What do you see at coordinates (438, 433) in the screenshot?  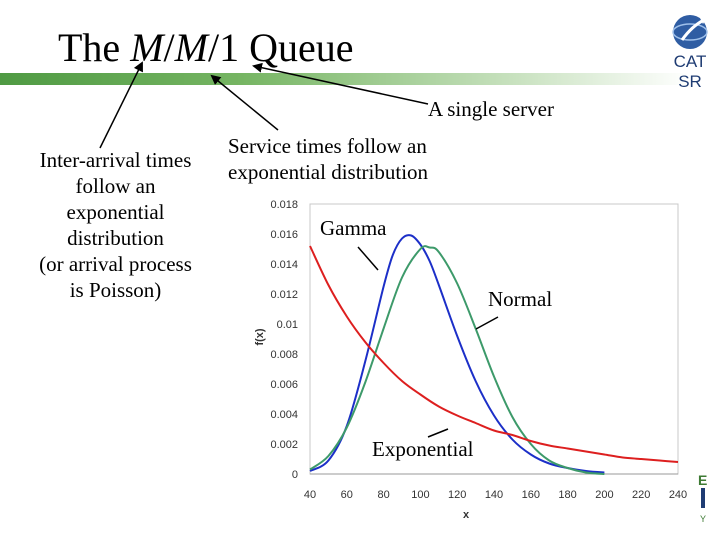 I see `exponential-pointer-line` at bounding box center [438, 433].